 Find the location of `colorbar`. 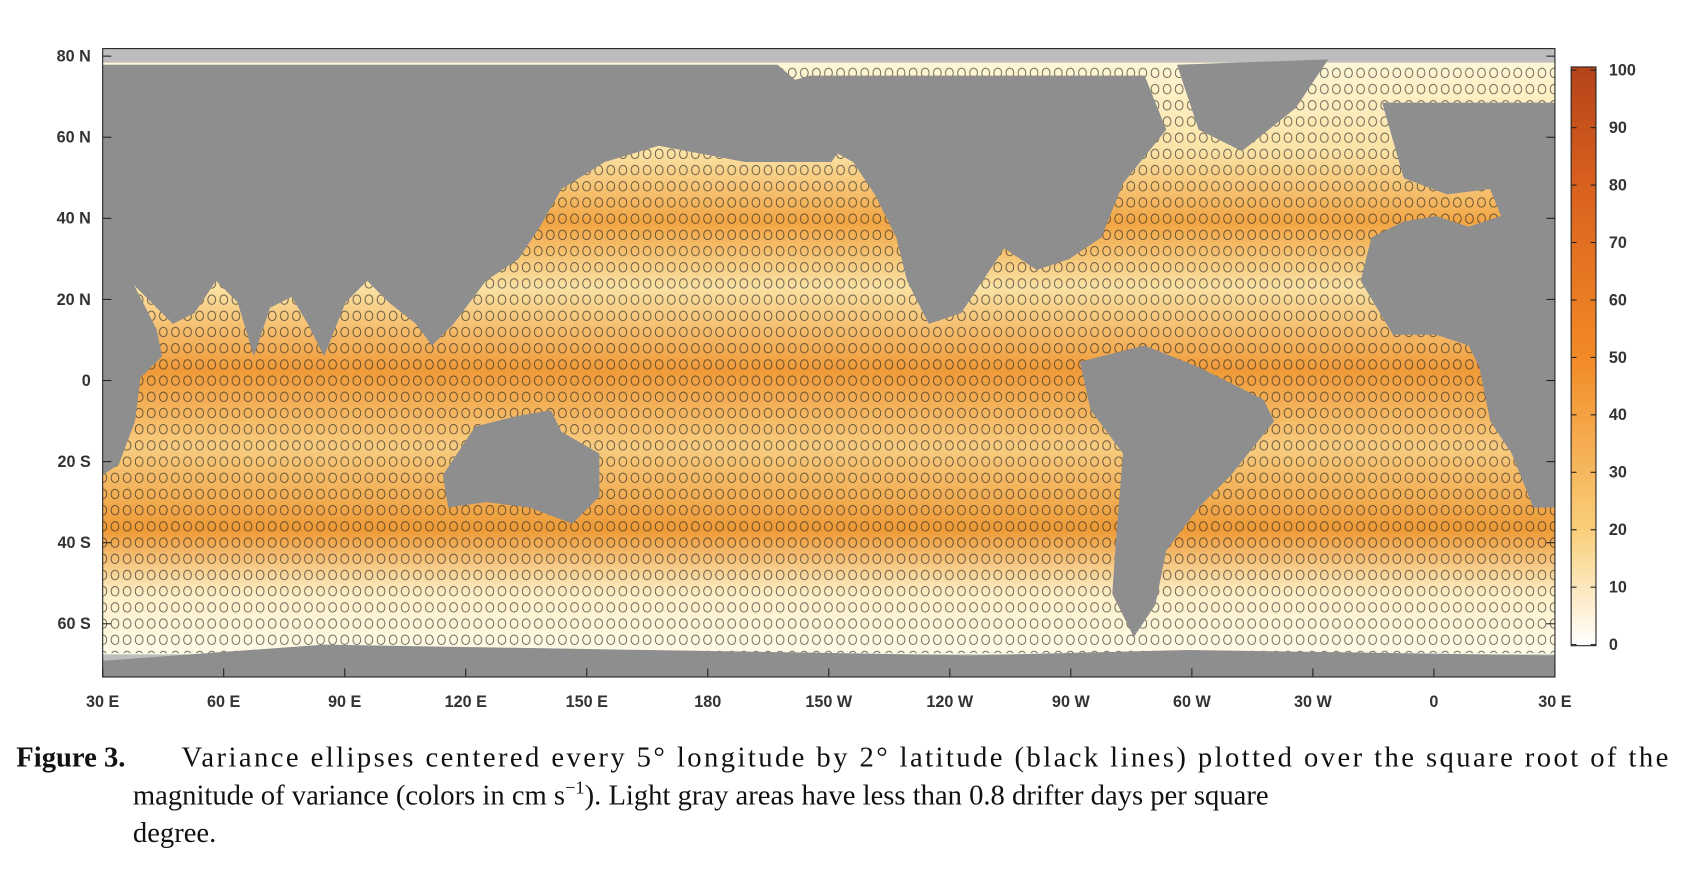

colorbar is located at coordinates (1583, 356).